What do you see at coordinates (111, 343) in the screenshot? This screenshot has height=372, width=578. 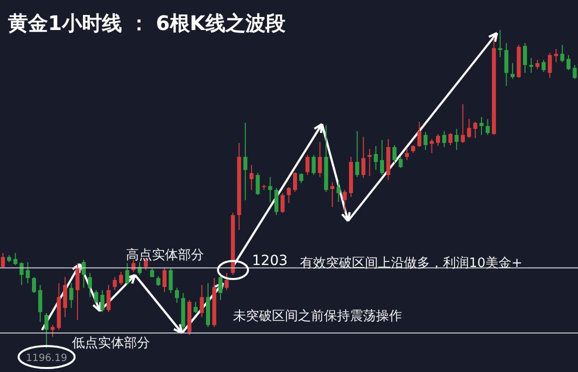 I see `annotation: 低点实体部分` at bounding box center [111, 343].